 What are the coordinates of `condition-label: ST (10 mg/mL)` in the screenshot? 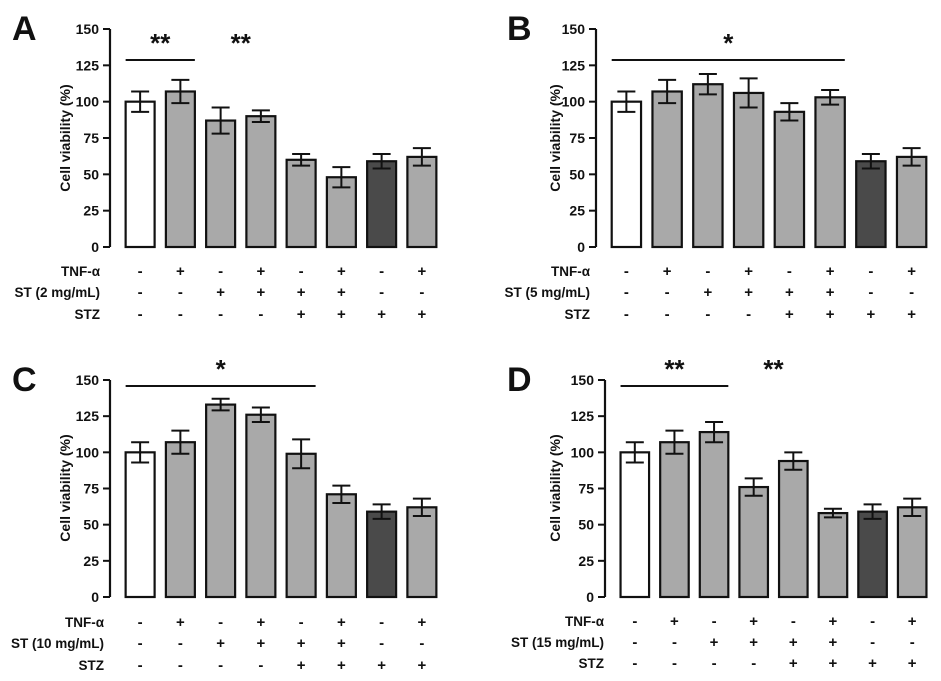 It's located at (57, 643).